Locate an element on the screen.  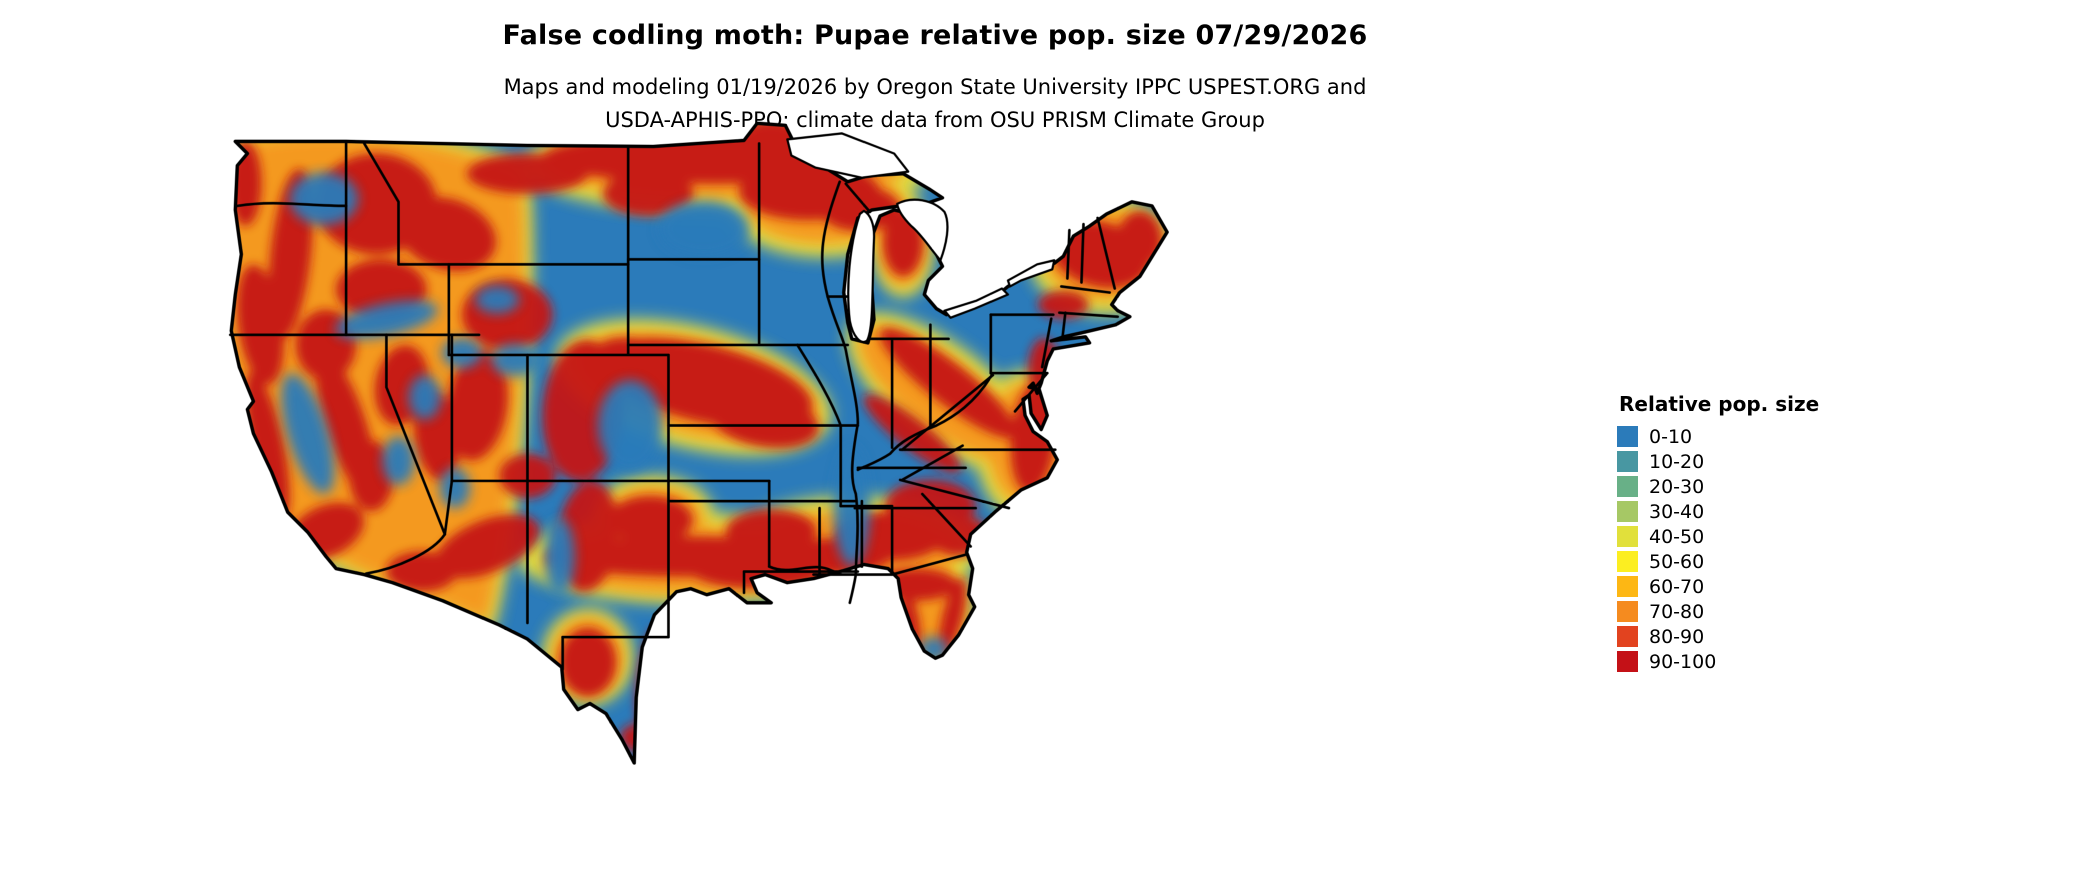
legend-row: 10-20 is located at coordinates (1737, 461).